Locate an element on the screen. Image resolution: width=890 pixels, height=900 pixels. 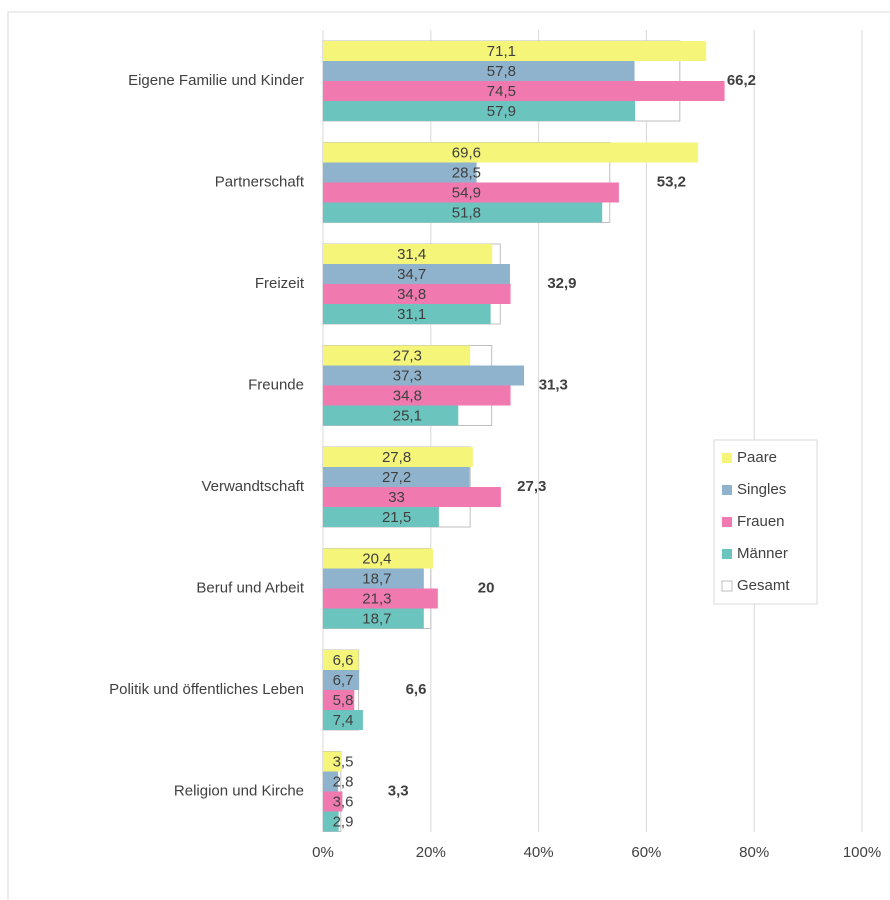
x-tick-label: 0% is located at coordinates (323, 852).